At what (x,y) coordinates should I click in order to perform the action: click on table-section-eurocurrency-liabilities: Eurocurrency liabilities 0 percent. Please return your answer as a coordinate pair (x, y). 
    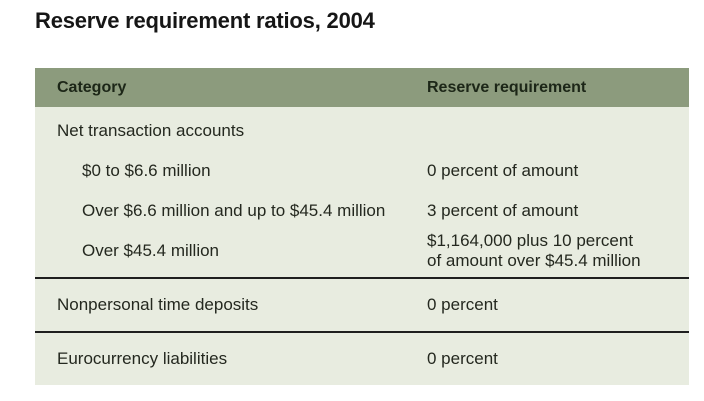
    Looking at the image, I should click on (362, 359).